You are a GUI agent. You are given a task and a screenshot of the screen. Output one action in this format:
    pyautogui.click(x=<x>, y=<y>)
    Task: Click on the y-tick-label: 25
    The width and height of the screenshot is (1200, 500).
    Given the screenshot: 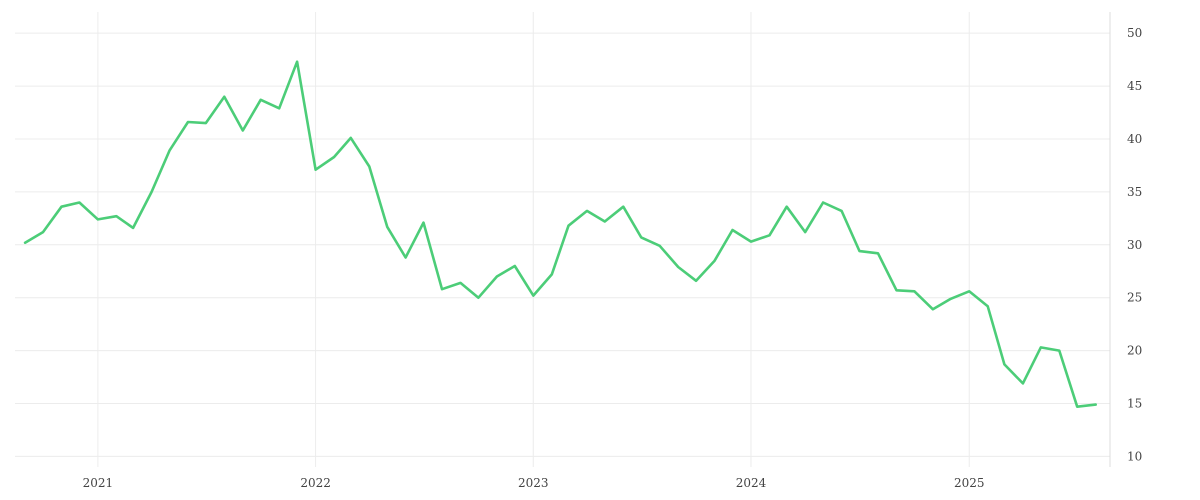 What is the action you would take?
    pyautogui.click(x=1134, y=298)
    